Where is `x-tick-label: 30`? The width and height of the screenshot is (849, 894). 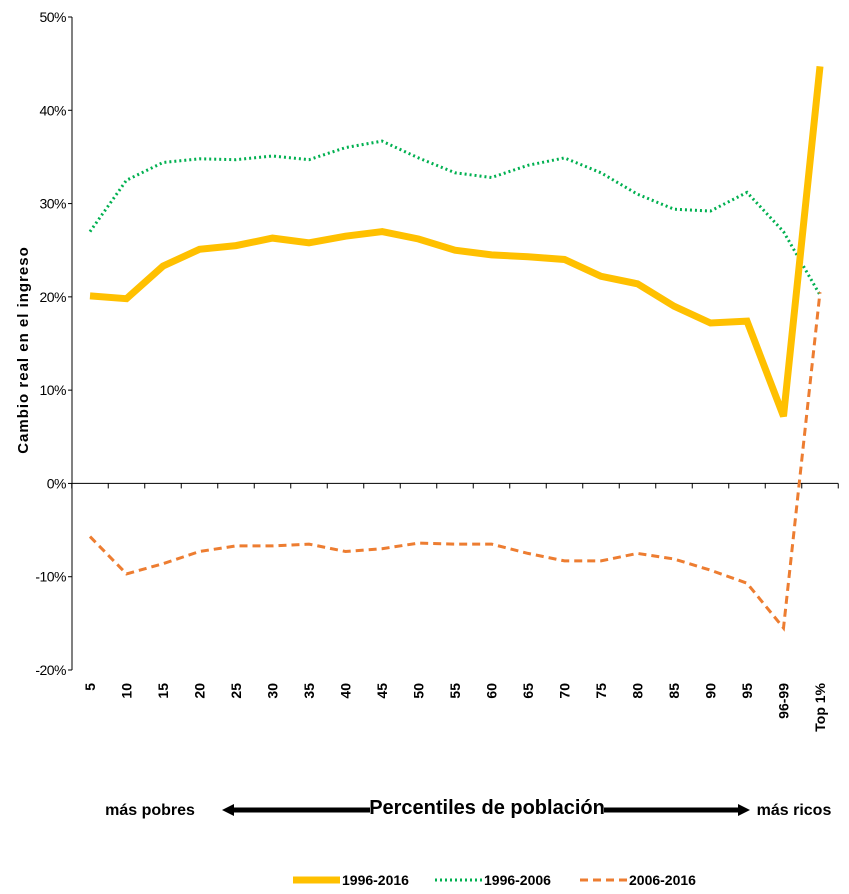 x-tick-label: 30 is located at coordinates (273, 691).